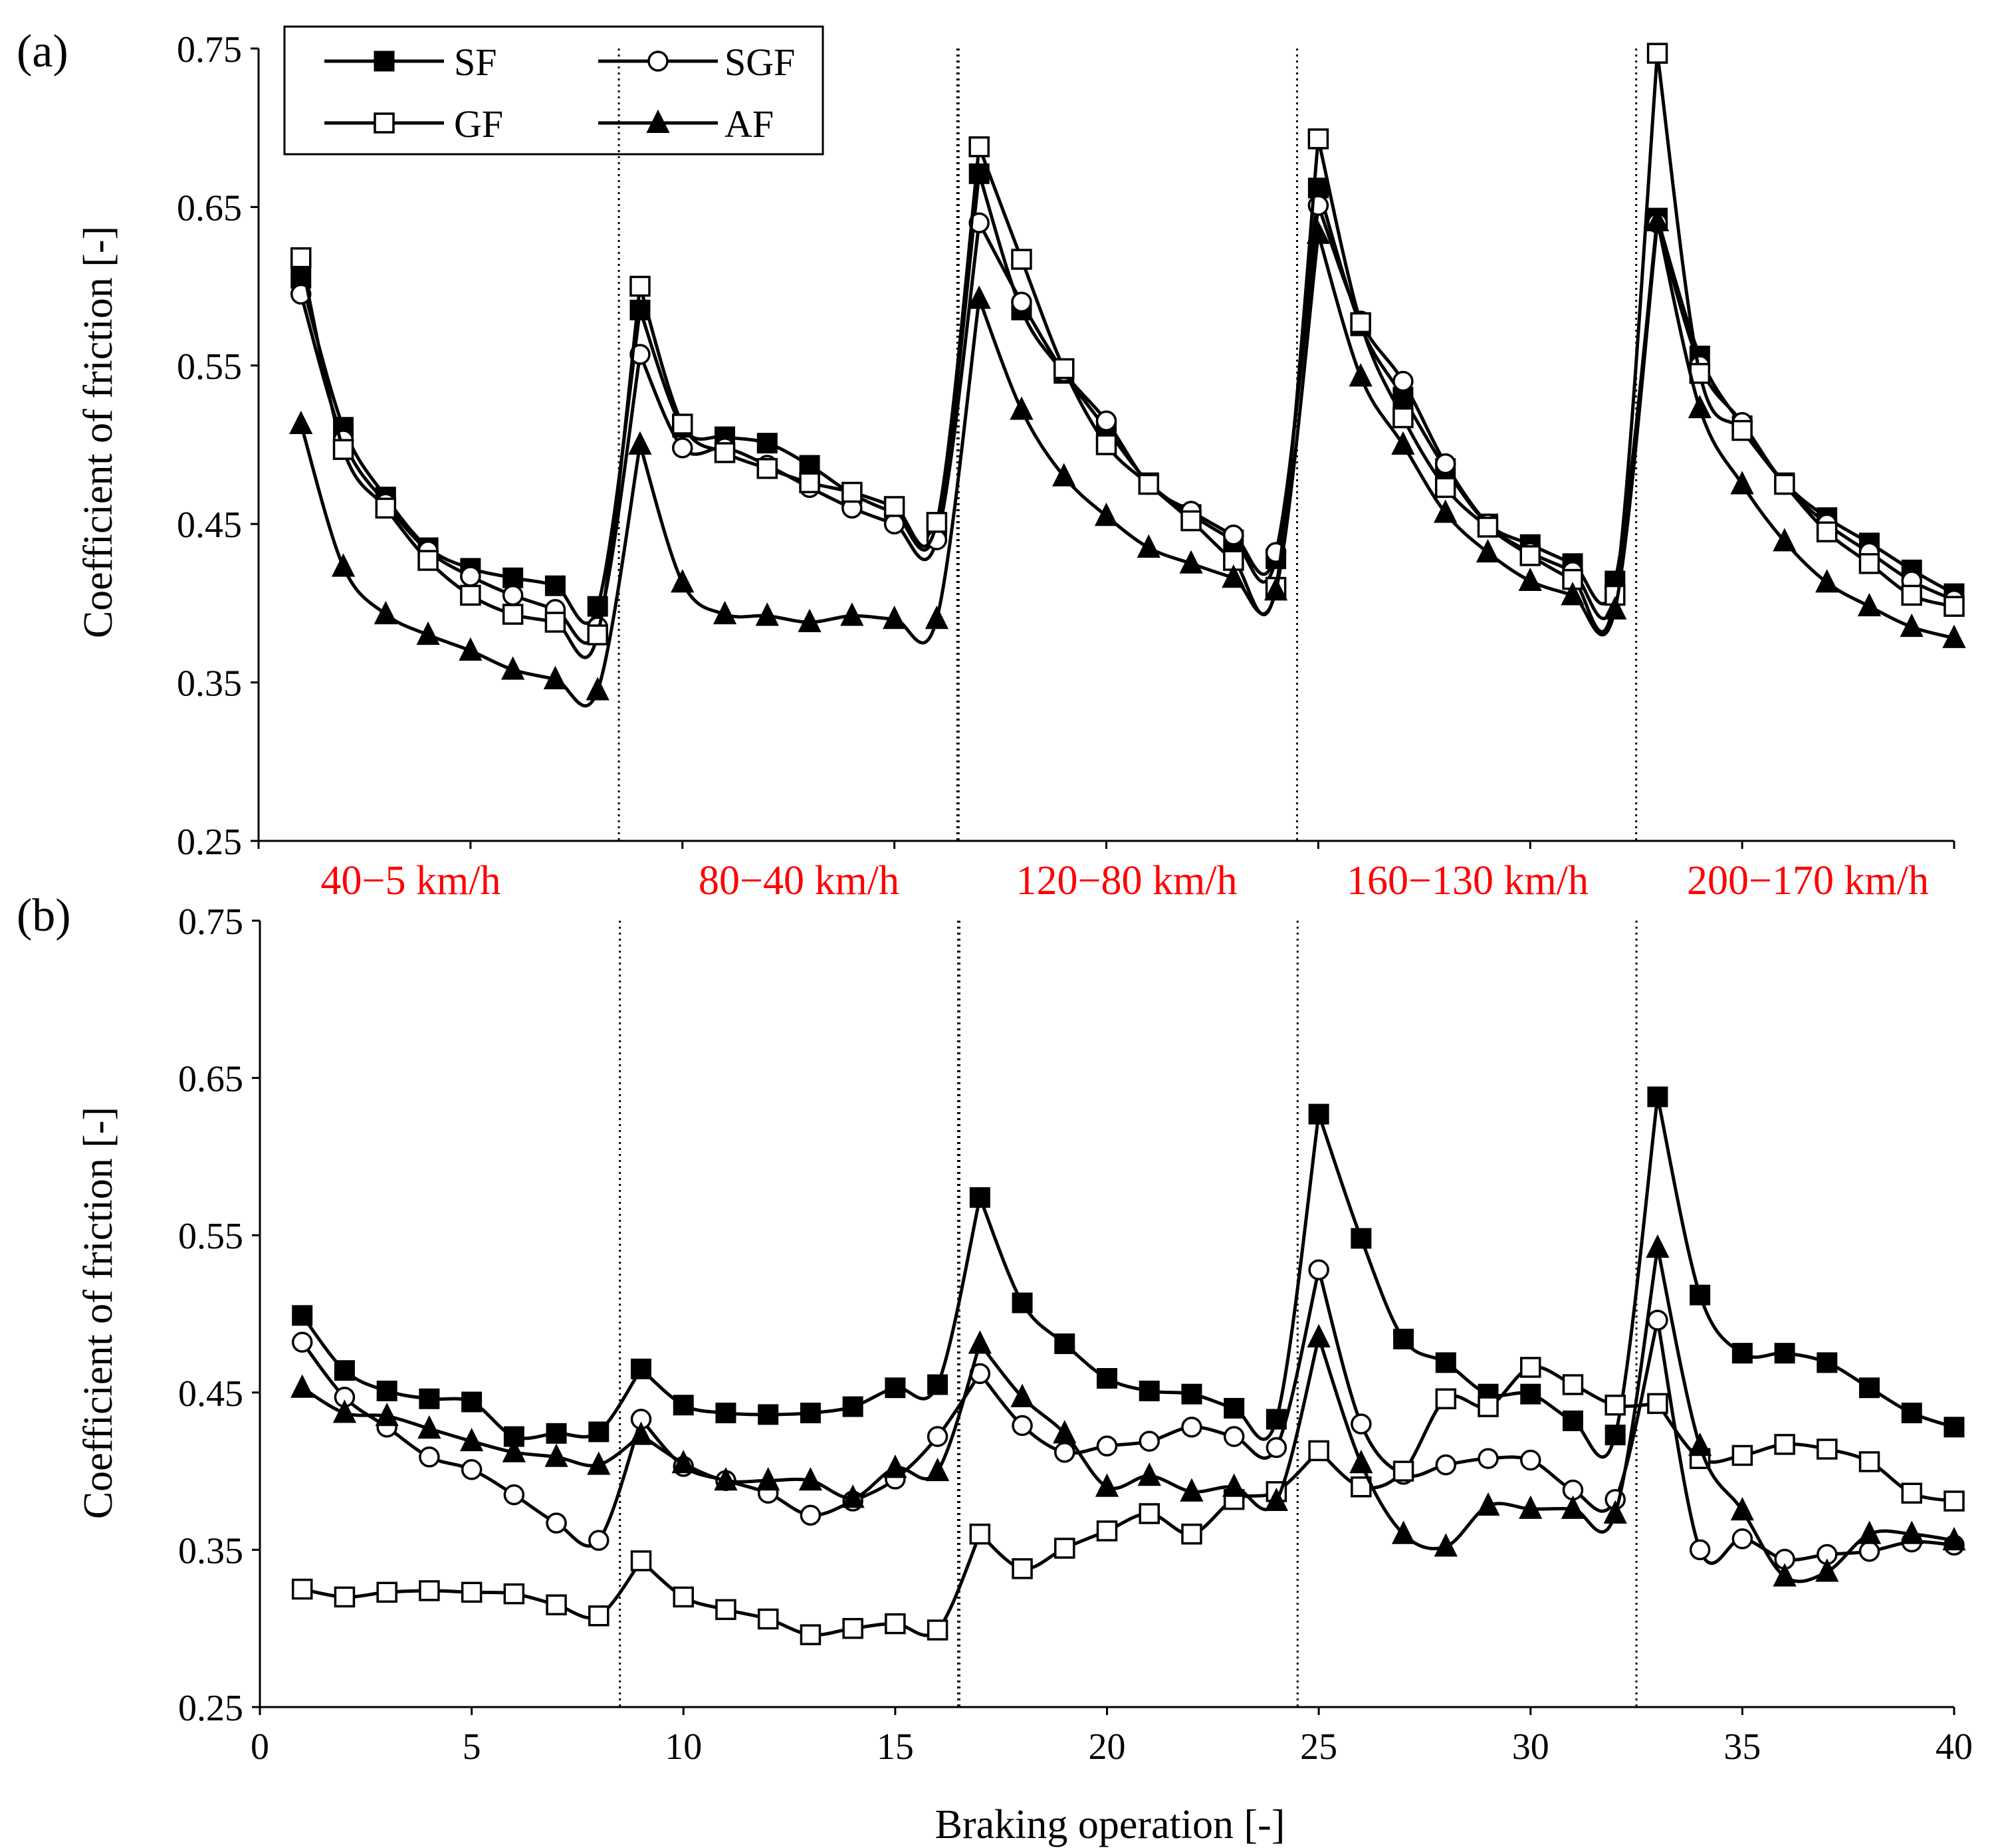 Image resolution: width=1990 pixels, height=1848 pixels. Describe the element at coordinates (1488, 344) in the screenshot. I see `panel-a-series-gf-line` at that location.